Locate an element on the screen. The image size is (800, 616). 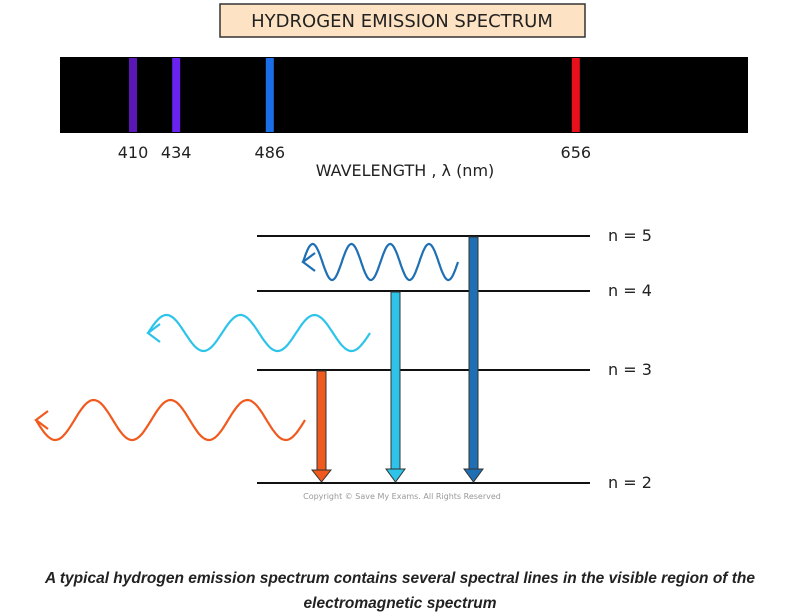
spectral-lines is located at coordinates (354, 95).